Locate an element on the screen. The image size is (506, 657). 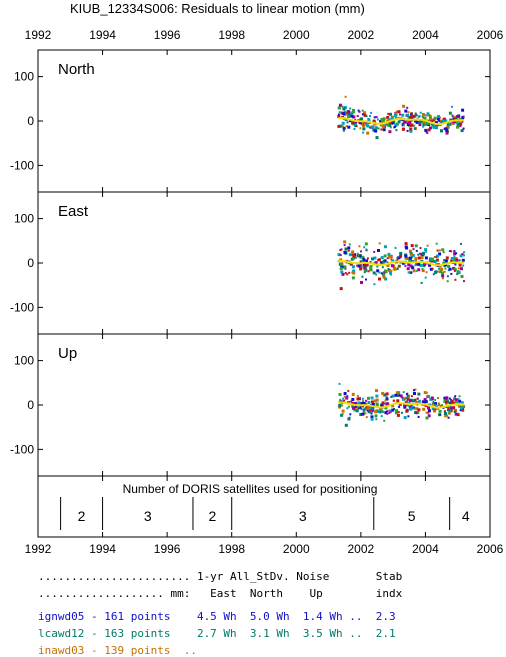
x-tick-label-bottom: 2006 is located at coordinates (490, 549).